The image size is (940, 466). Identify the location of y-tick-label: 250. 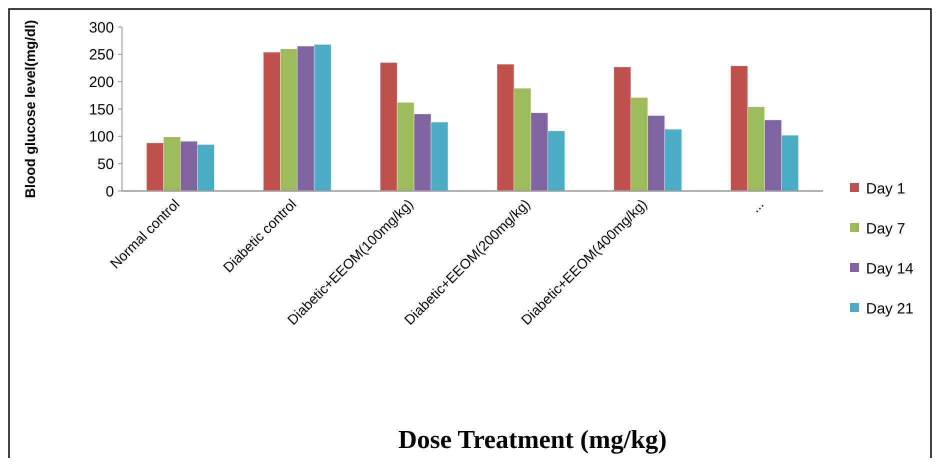
(101, 55).